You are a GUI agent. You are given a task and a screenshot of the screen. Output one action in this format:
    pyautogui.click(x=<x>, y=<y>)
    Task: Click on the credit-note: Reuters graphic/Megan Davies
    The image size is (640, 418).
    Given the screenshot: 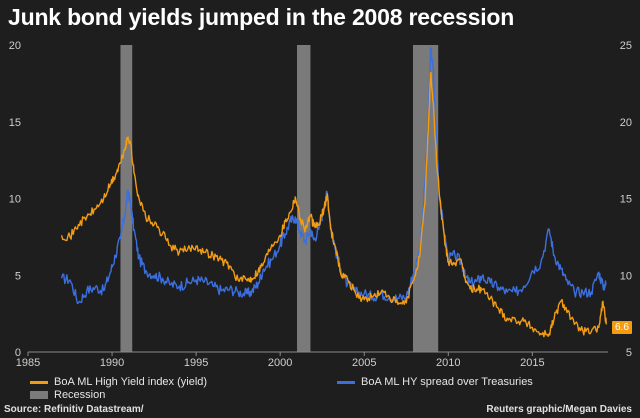 What is the action you would take?
    pyautogui.click(x=559, y=409)
    